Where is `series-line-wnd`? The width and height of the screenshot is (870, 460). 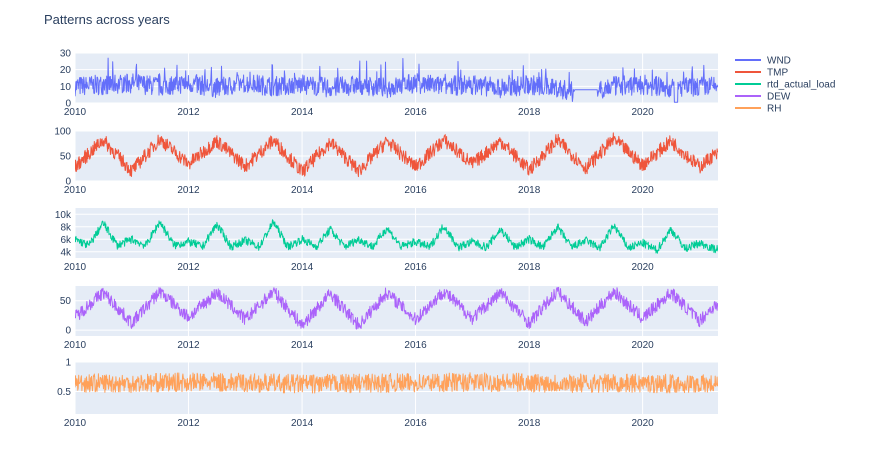
series-line-wnd is located at coordinates (396, 80).